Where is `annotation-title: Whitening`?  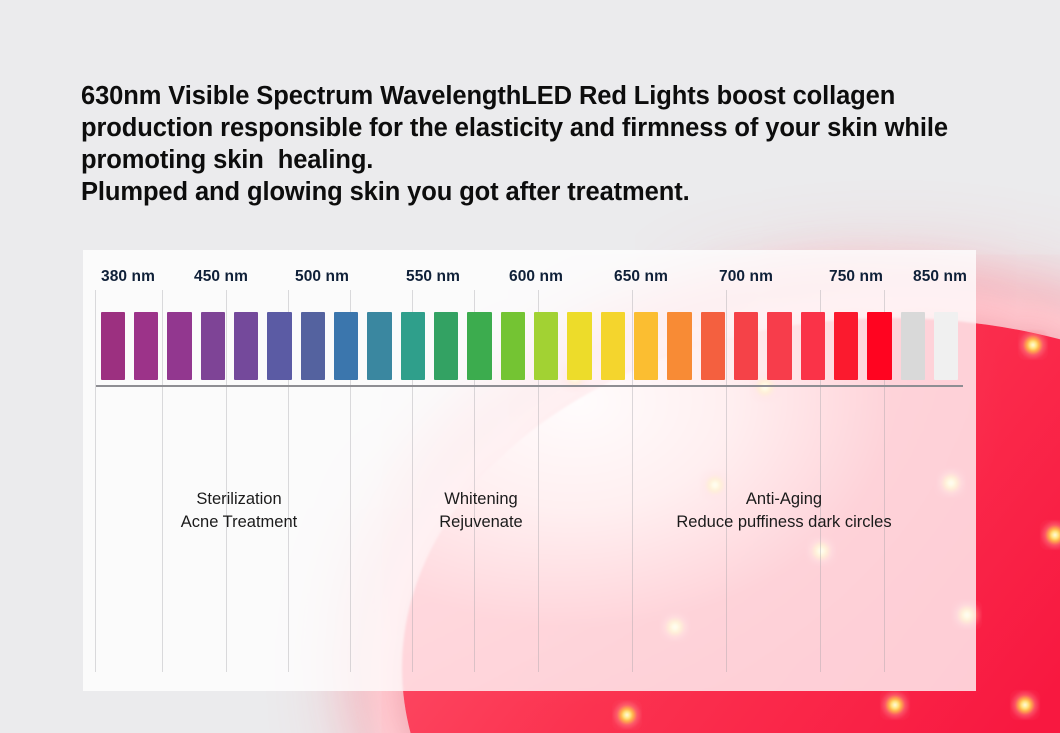
annotation-title: Whitening is located at coordinates (481, 499).